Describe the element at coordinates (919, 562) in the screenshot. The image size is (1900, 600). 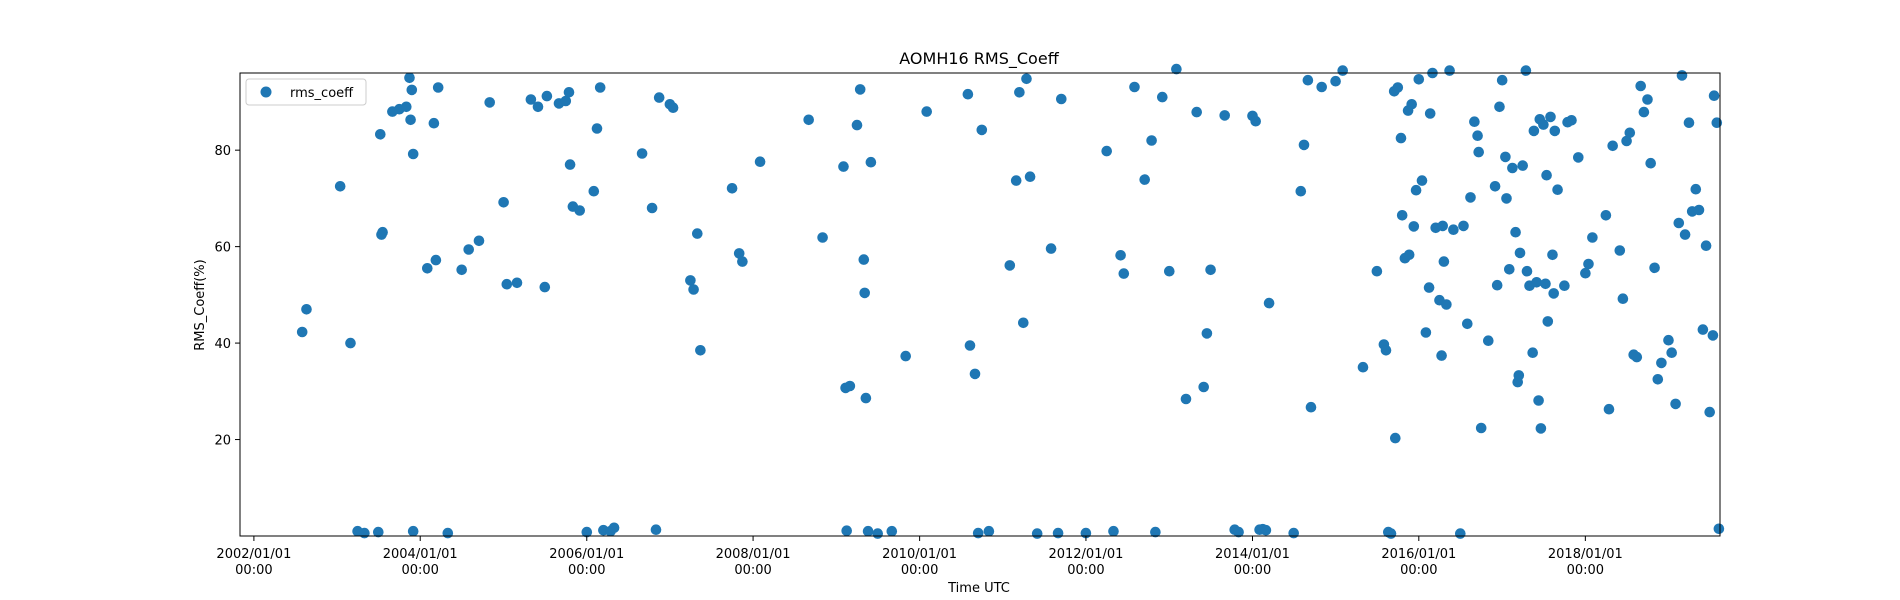
I see `x-tick-label: 2010/01/01 00:00` at that location.